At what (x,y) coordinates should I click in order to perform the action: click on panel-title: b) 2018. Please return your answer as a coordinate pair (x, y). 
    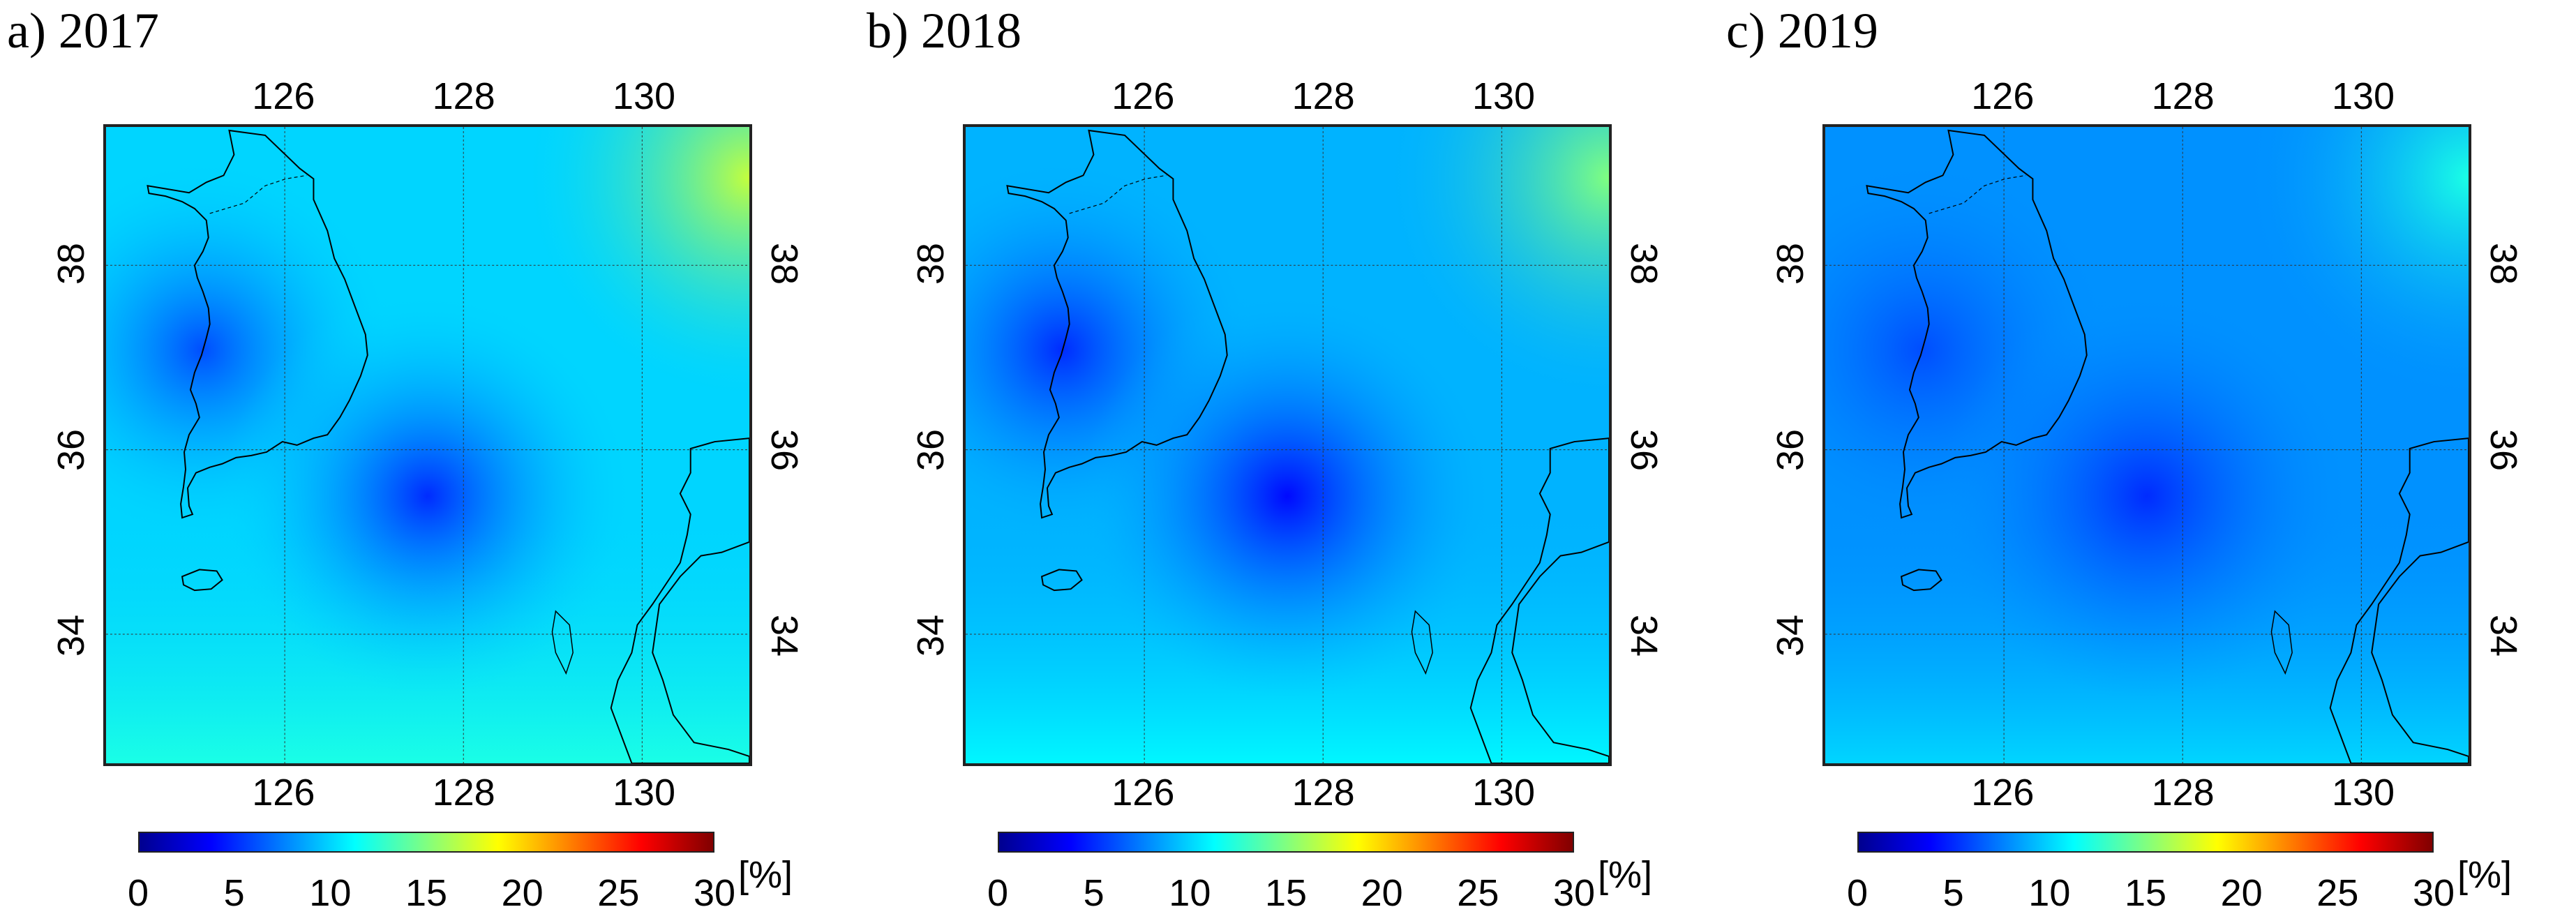
    Looking at the image, I should click on (944, 31).